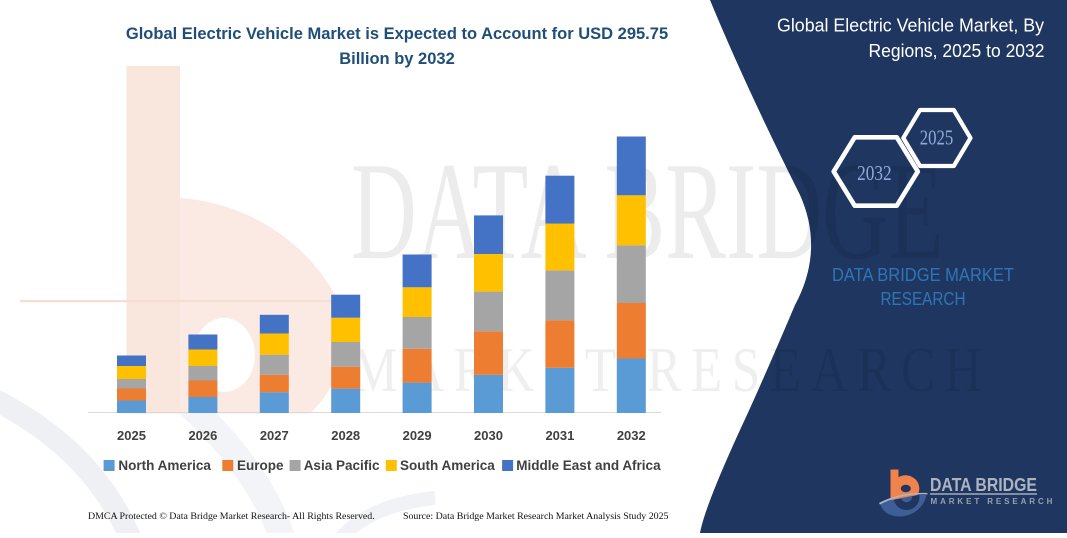  What do you see at coordinates (274, 435) in the screenshot?
I see `svg-text: 2027` at bounding box center [274, 435].